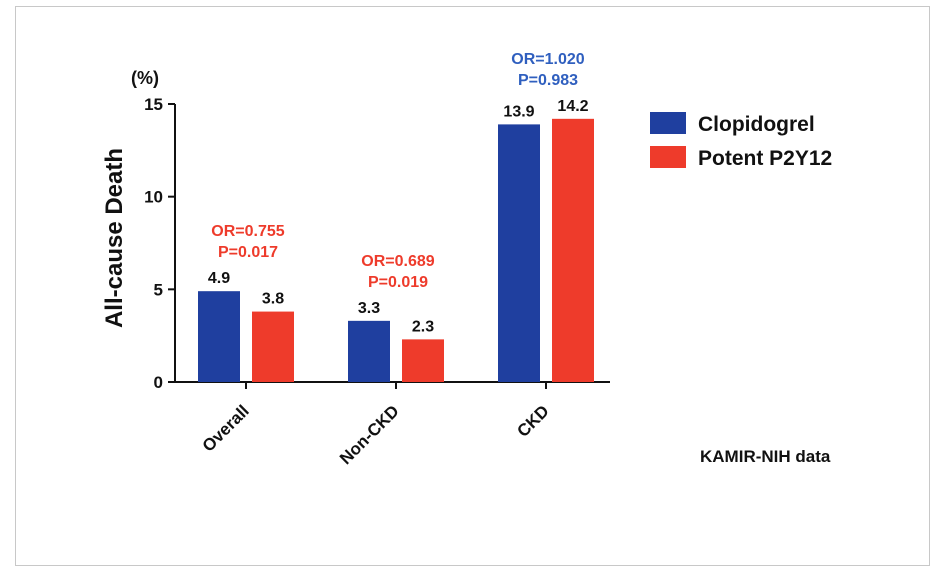 The width and height of the screenshot is (946, 566). I want to click on y-tick-label: 15, so click(153, 104).